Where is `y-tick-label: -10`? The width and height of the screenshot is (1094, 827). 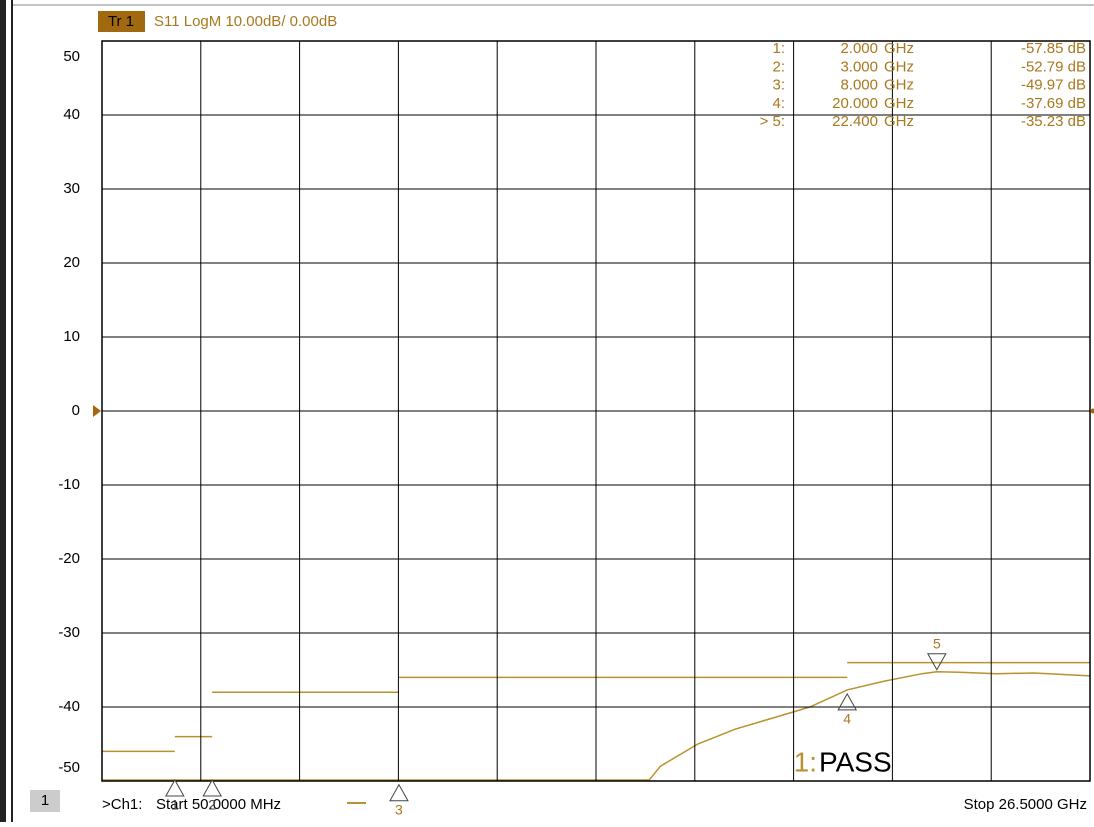 y-tick-label: -10 is located at coordinates (69, 484).